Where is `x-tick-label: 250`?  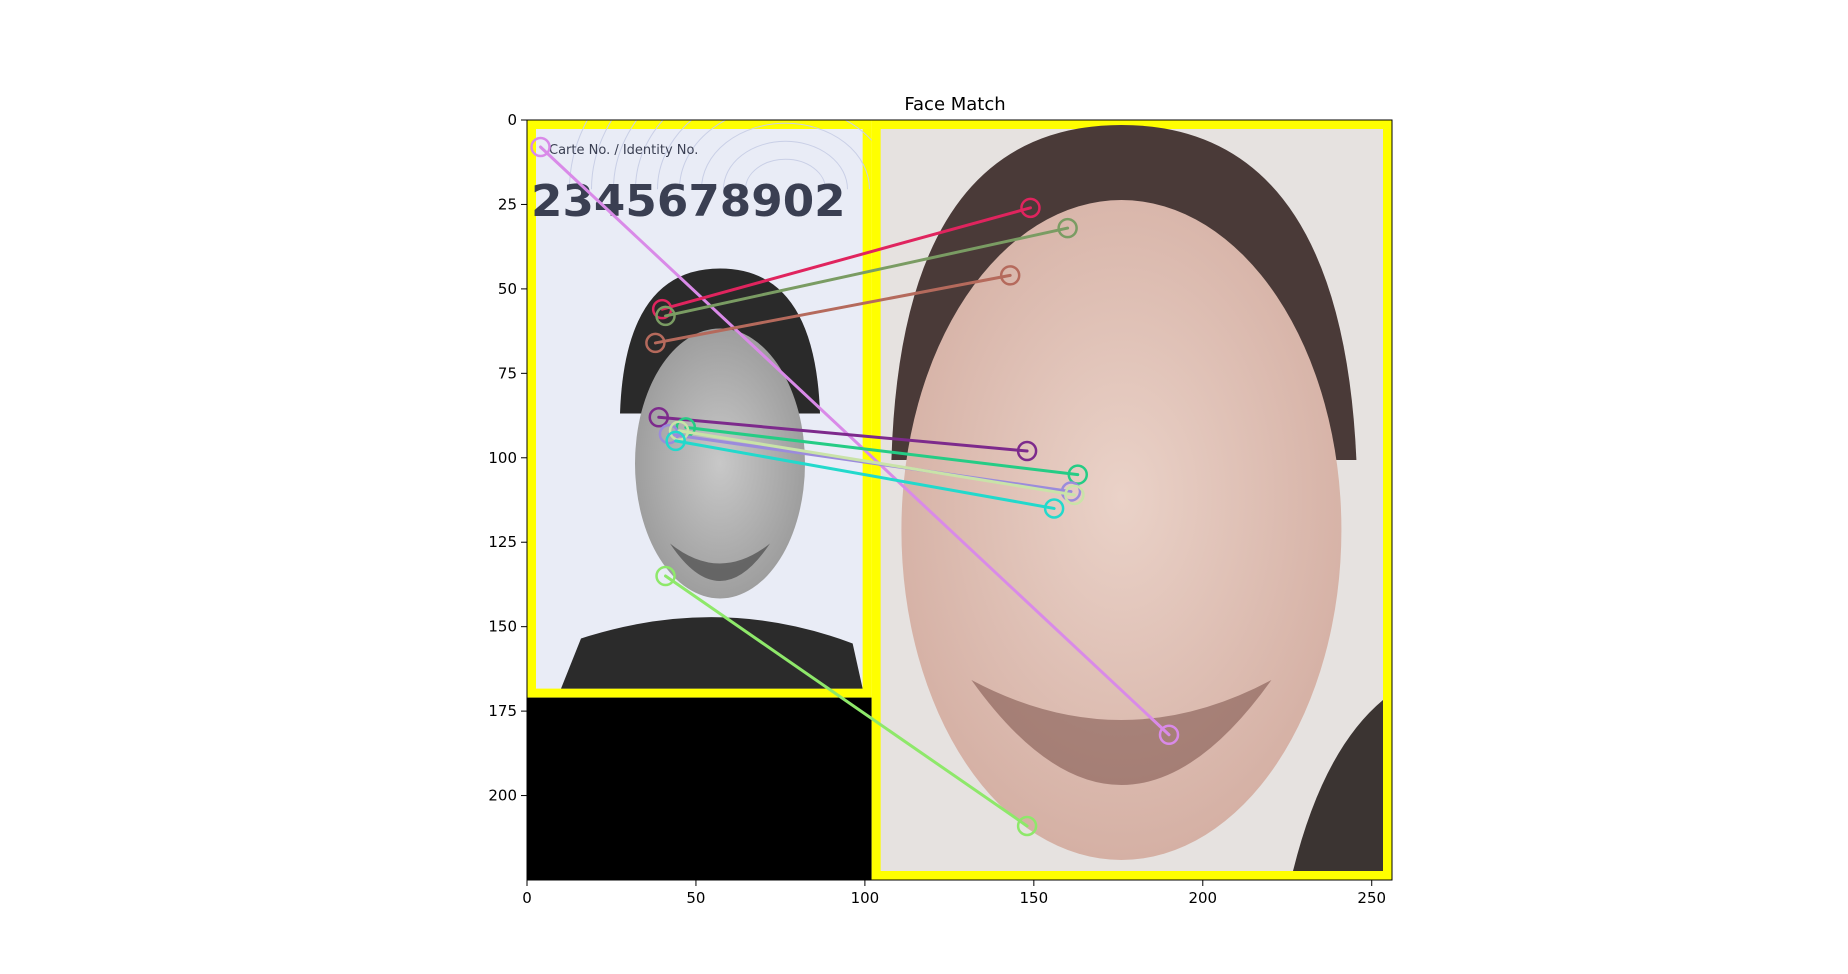
x-tick-label: 250 is located at coordinates (1371, 898).